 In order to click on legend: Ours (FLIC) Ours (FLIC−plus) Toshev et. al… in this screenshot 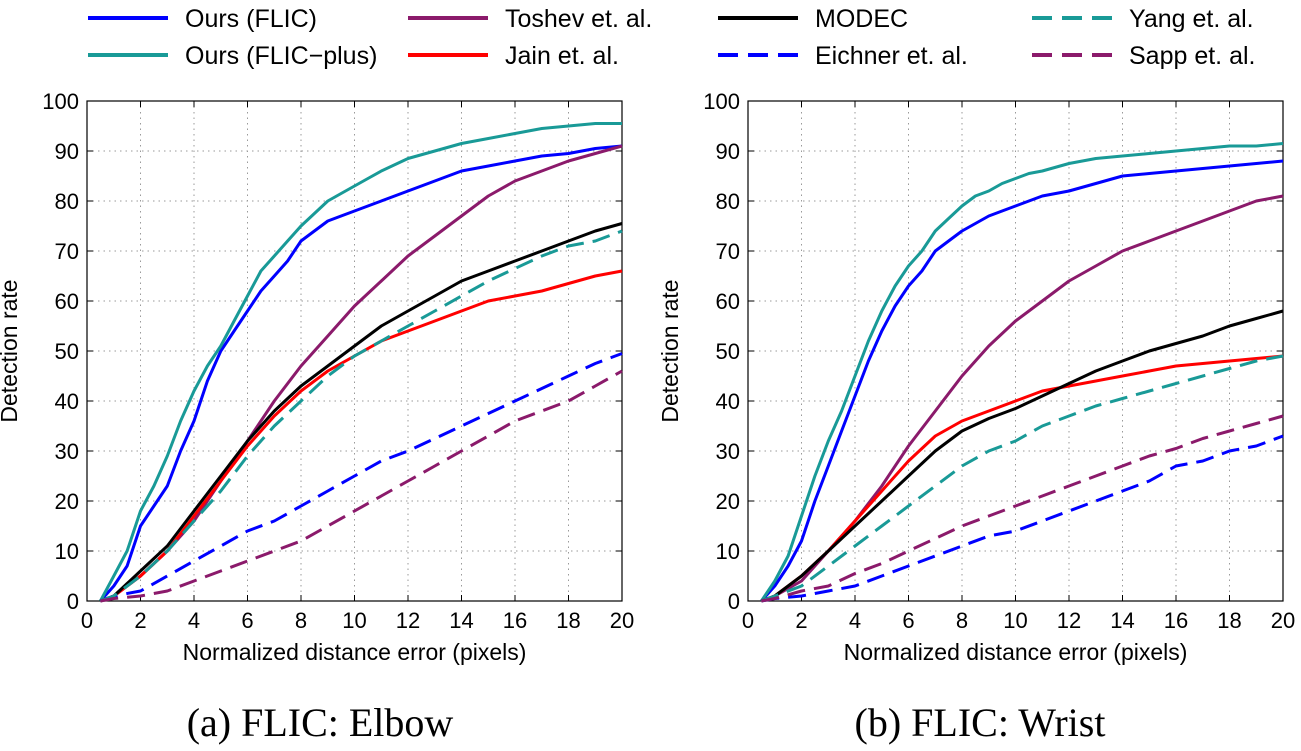, I will do `click(671, 37)`.